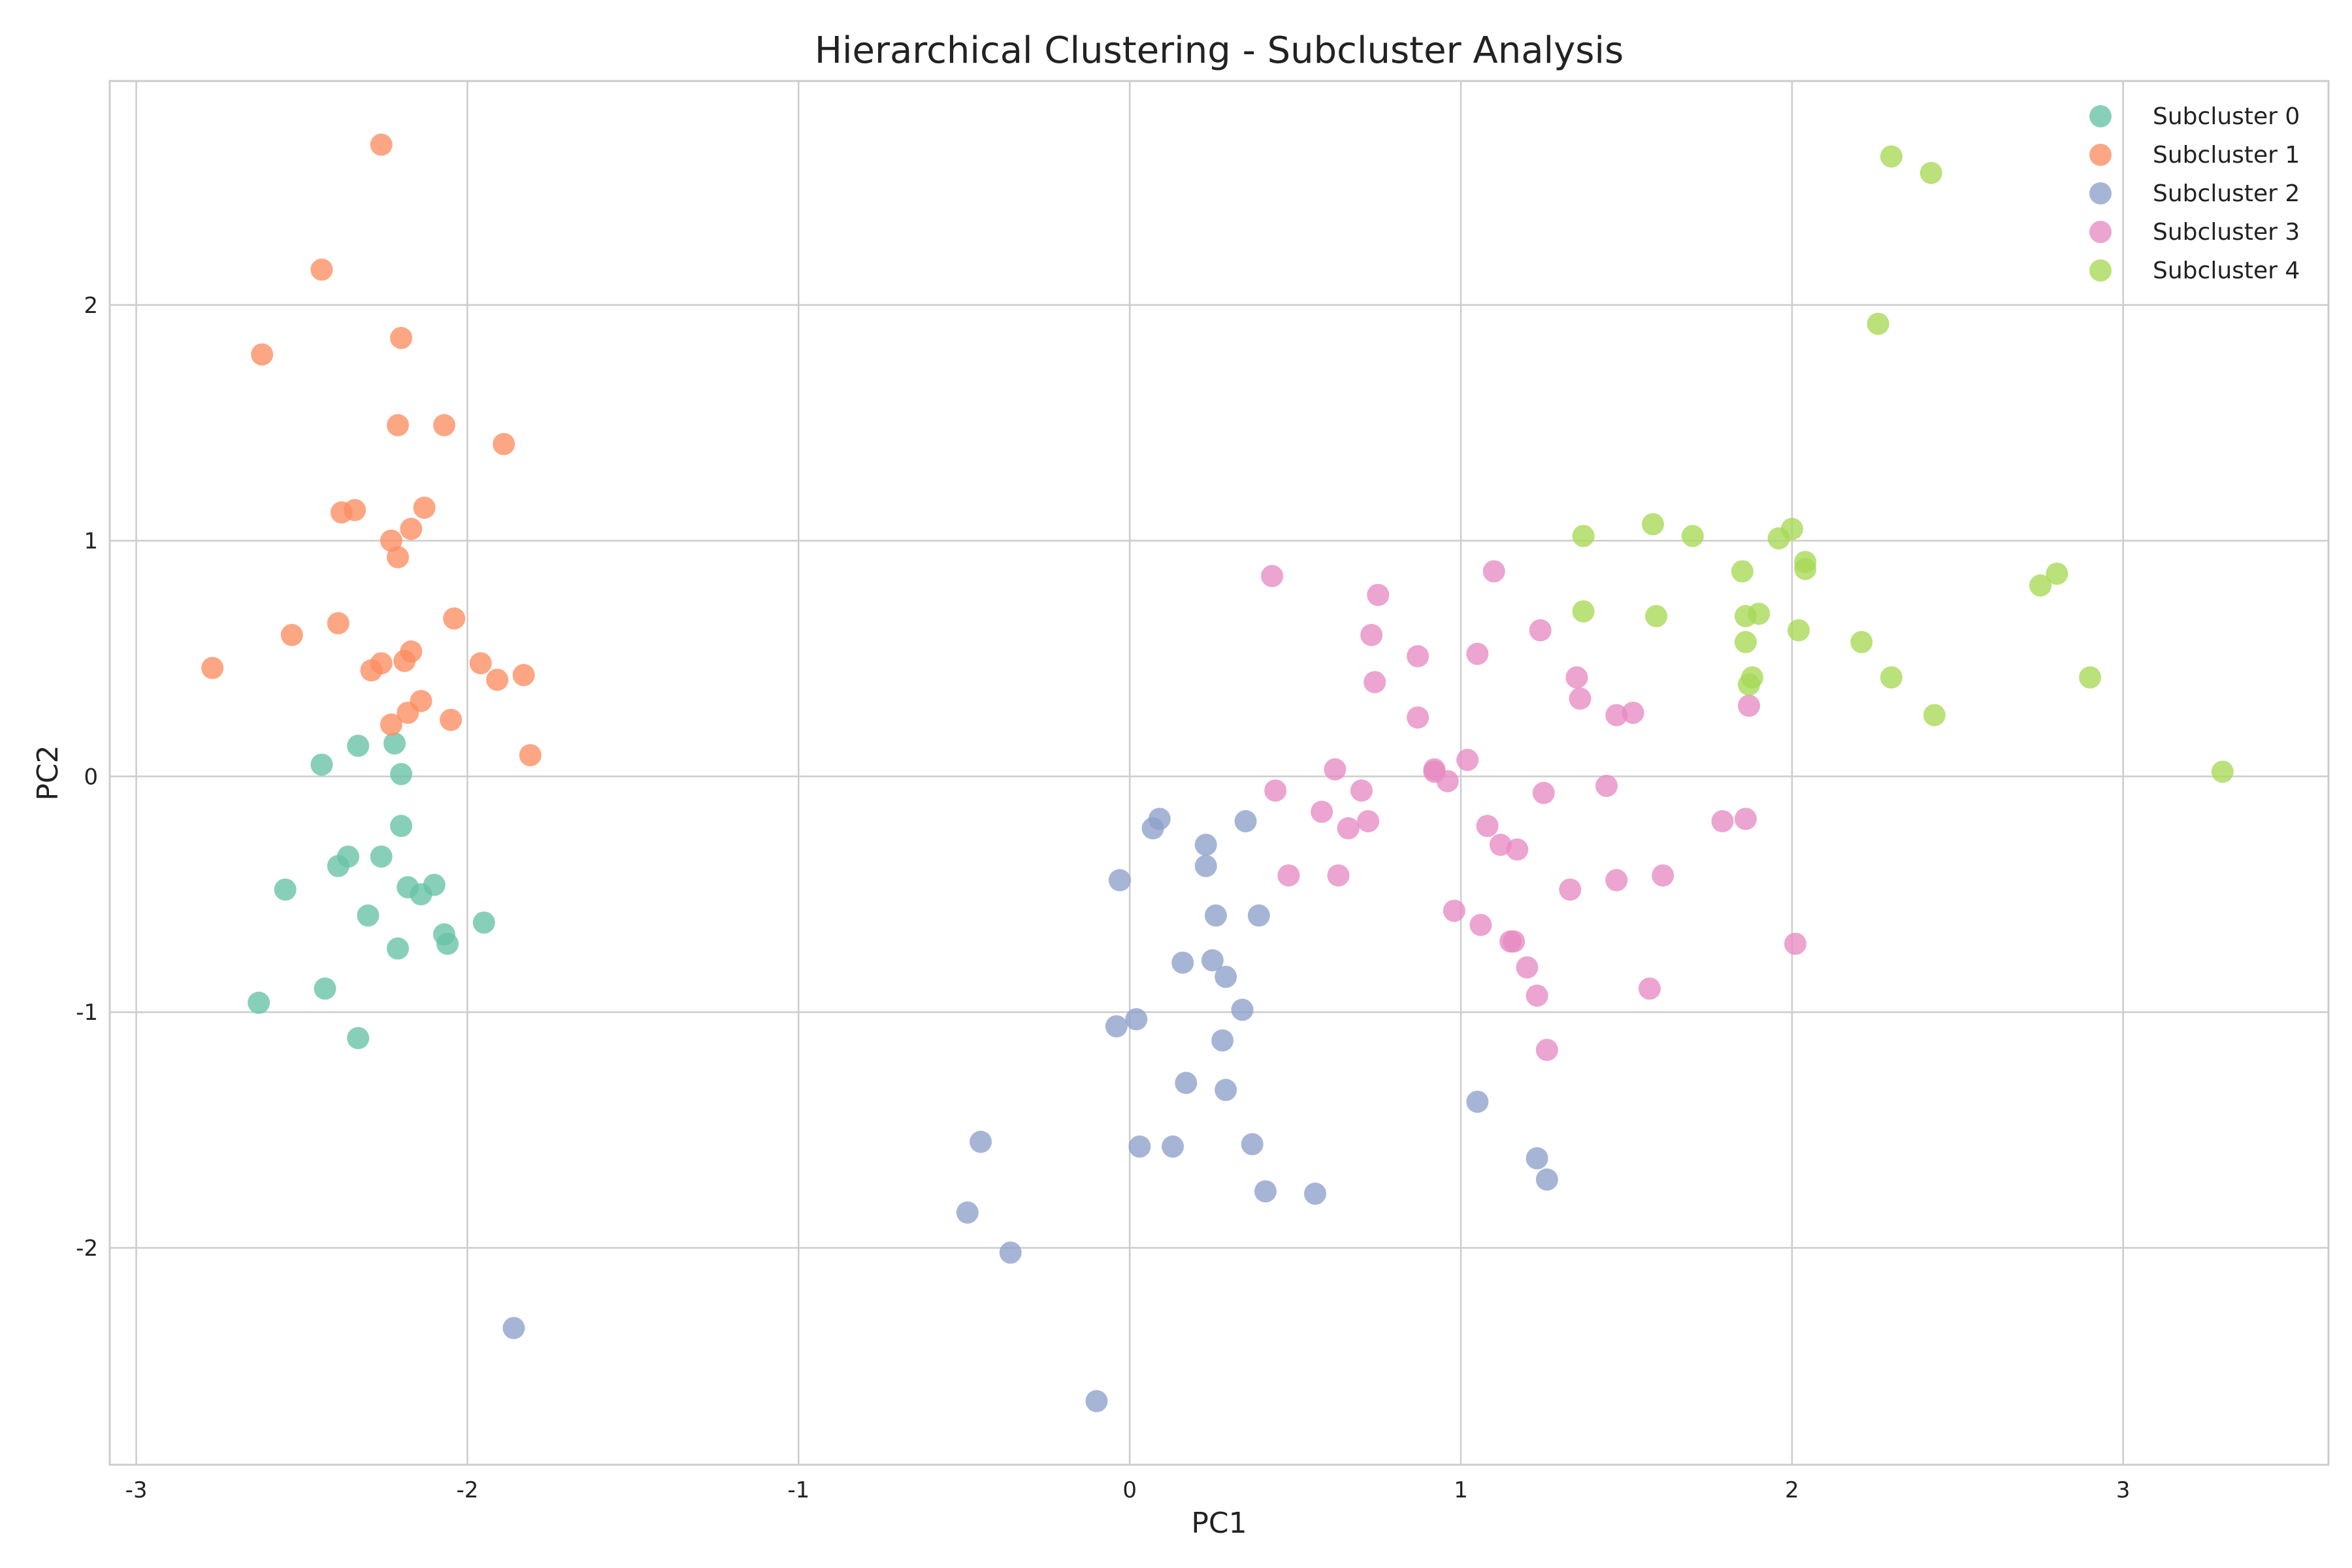 The image size is (2352, 1568). What do you see at coordinates (2123, 1490) in the screenshot?
I see `x-tick-label: 3` at bounding box center [2123, 1490].